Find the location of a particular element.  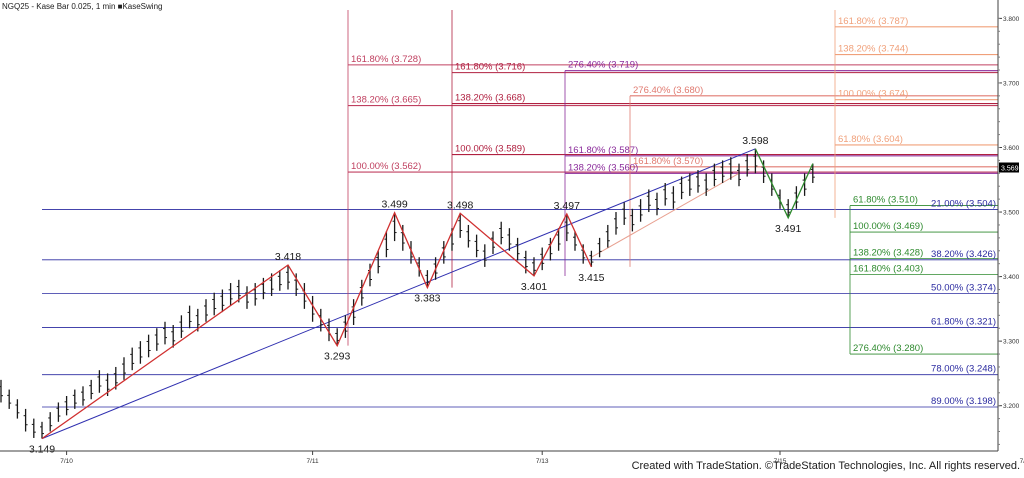

y-tick-label: 3.800 is located at coordinates (1011, 19).